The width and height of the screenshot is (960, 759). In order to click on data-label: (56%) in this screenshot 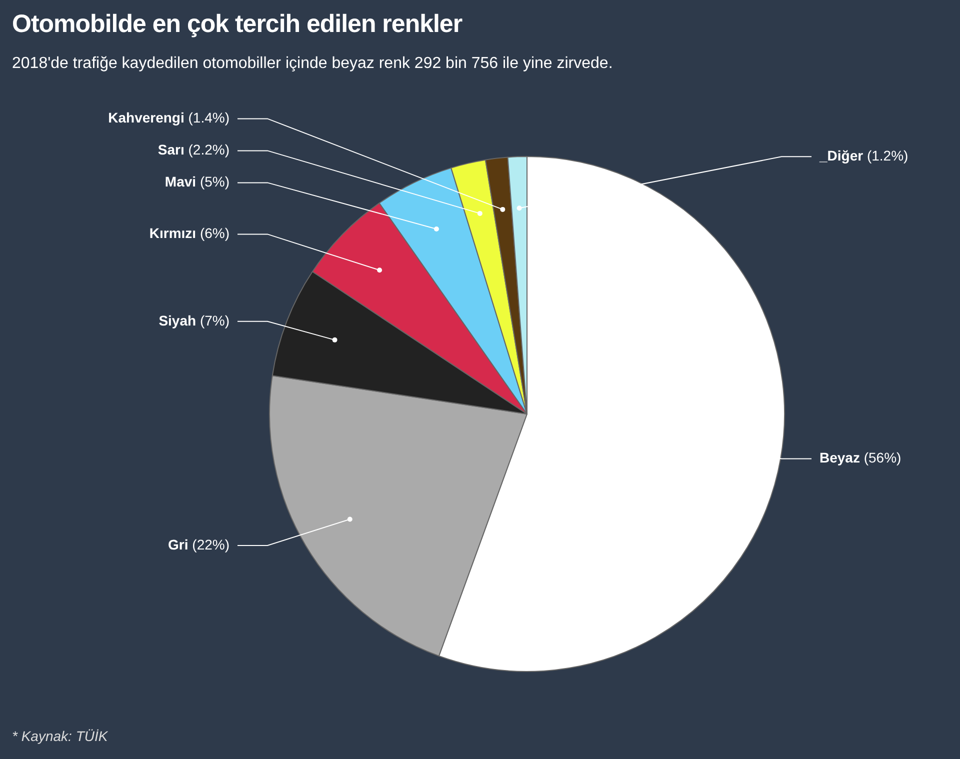, I will do `click(881, 458)`.